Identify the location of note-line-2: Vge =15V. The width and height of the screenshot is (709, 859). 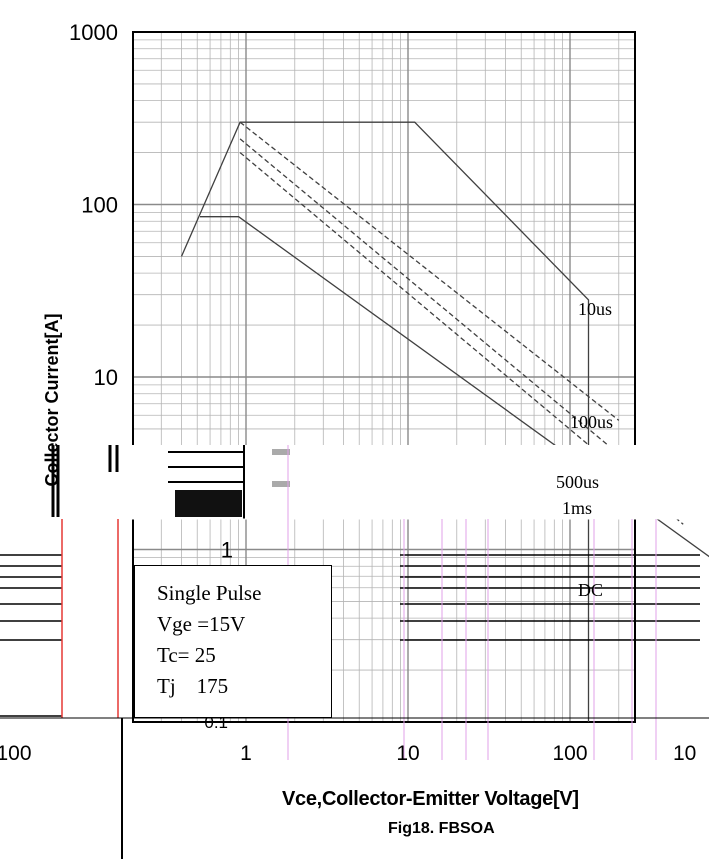
(201, 624).